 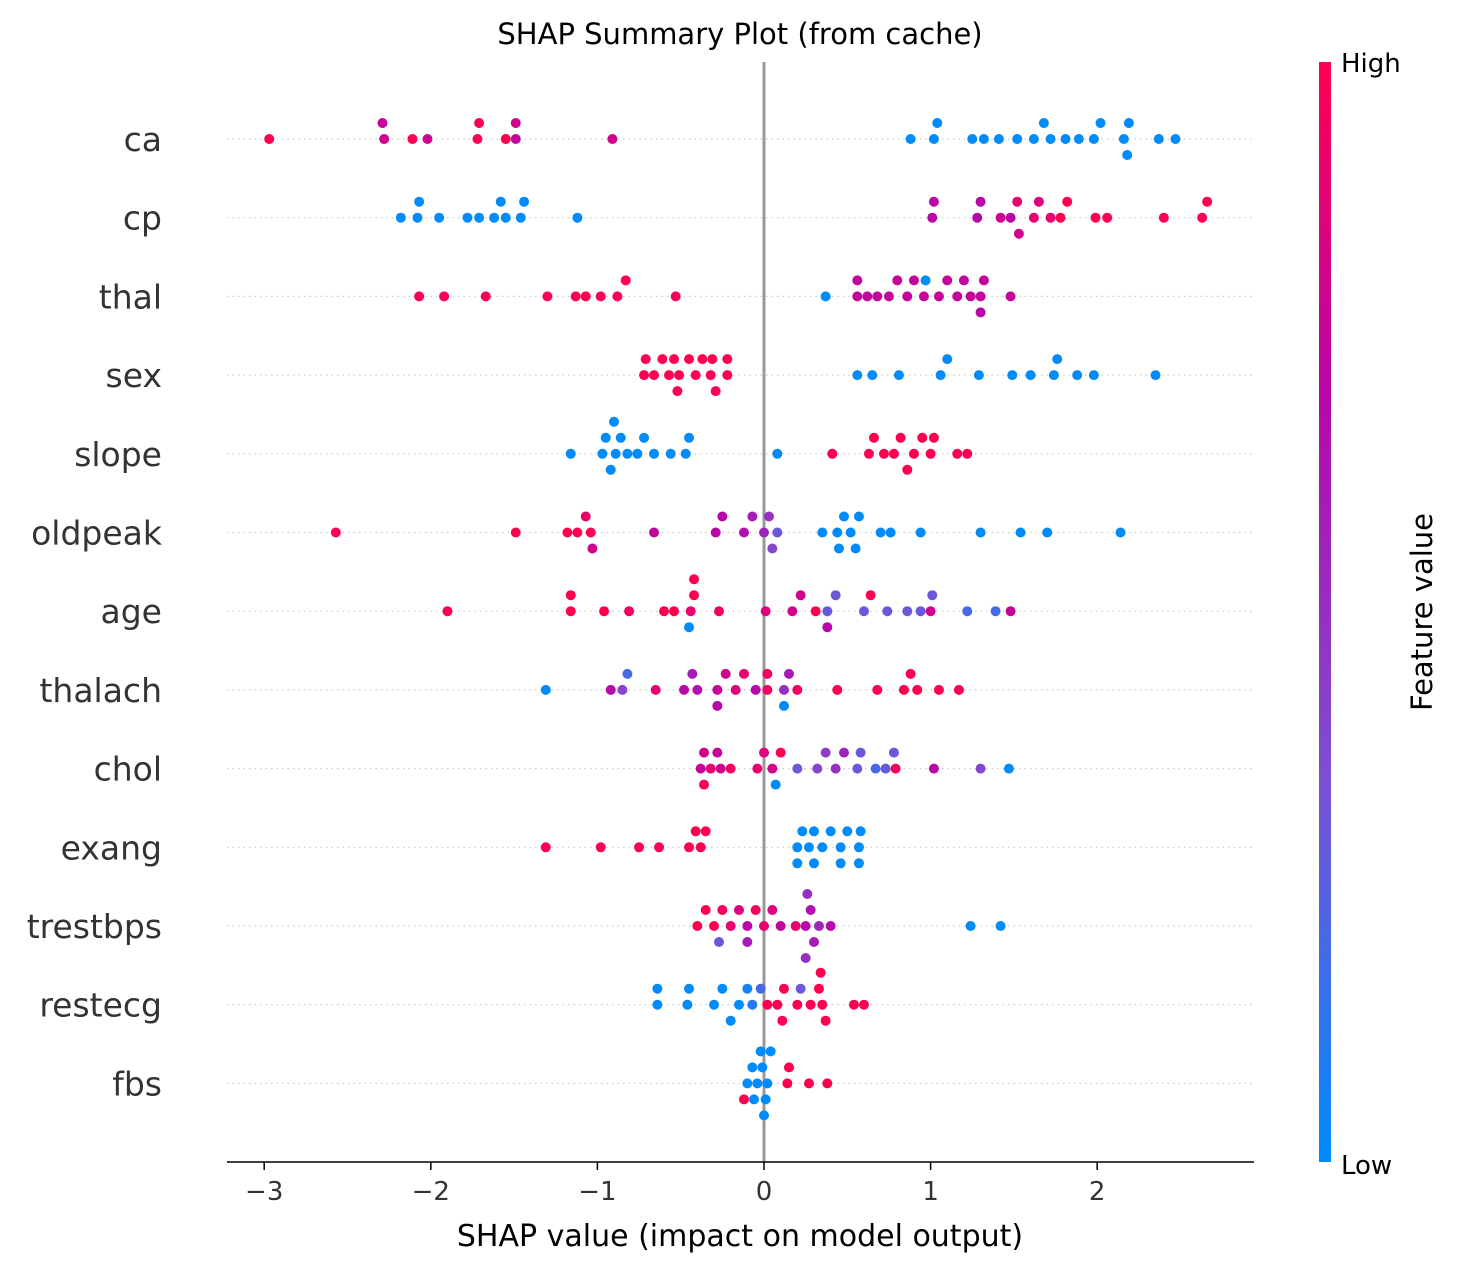 What do you see at coordinates (675, 1184) in the screenshot?
I see `x-axis-ticks: −3 −2 −1 0 1 2` at bounding box center [675, 1184].